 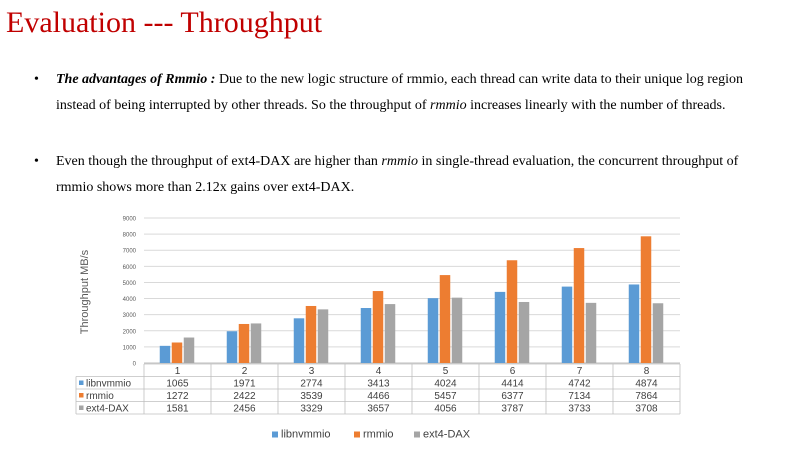 I want to click on y-tick-label: 0, so click(x=135, y=365).